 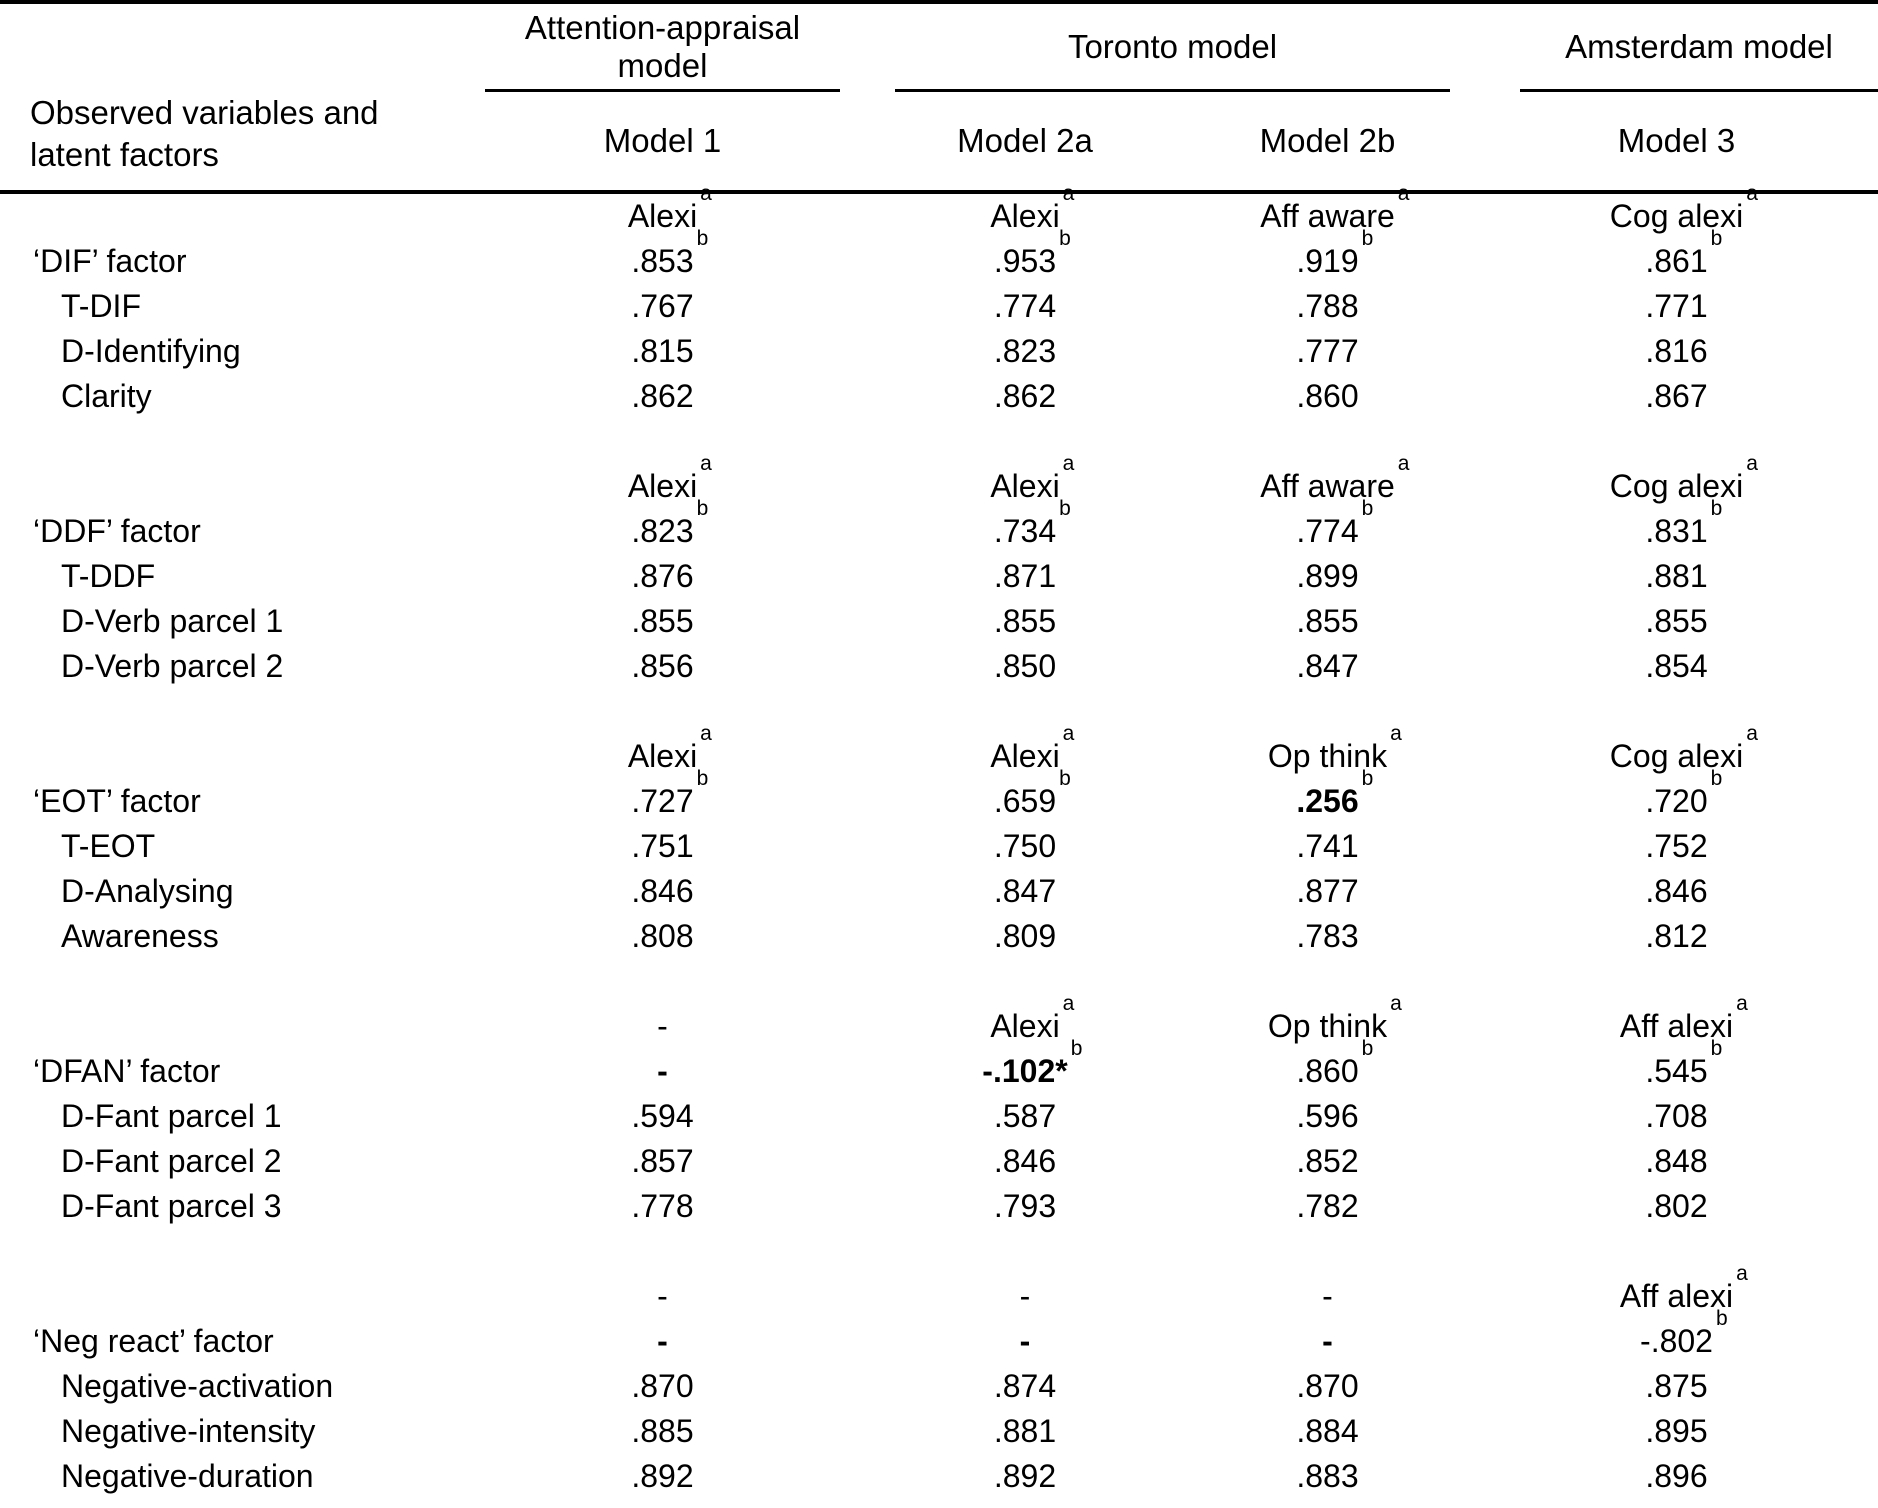 What do you see at coordinates (1327, 256) in the screenshot?
I see `value-cell: .919 b` at bounding box center [1327, 256].